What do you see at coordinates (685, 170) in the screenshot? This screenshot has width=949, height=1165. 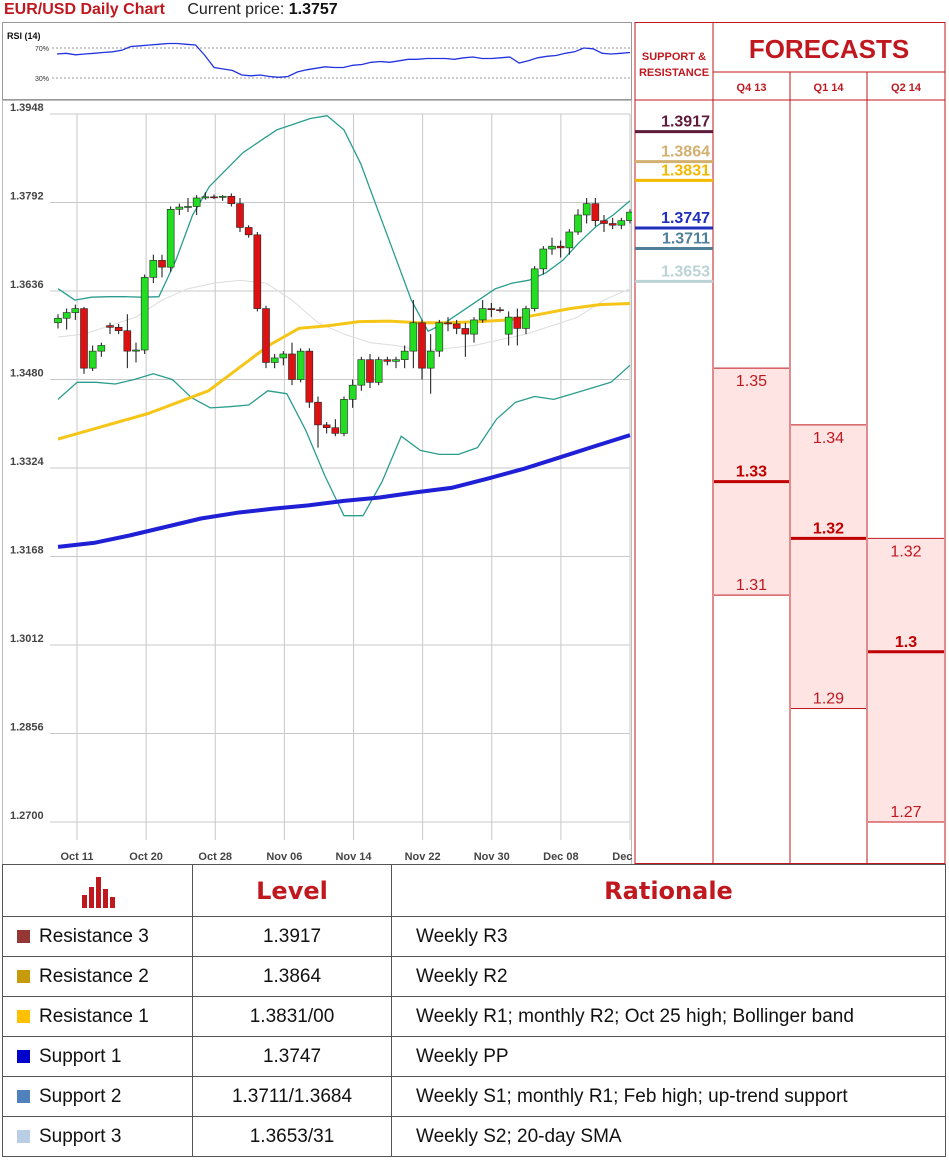 I see `sr-level-value: 1.3831` at bounding box center [685, 170].